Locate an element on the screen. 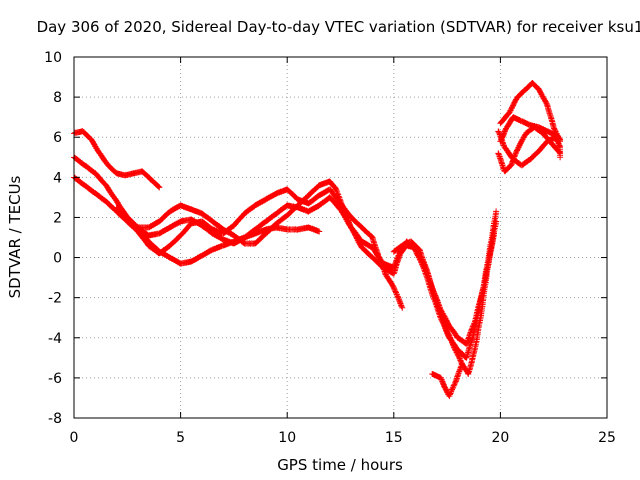 The image size is (640, 480). x-tick-label: 0 is located at coordinates (74, 438).